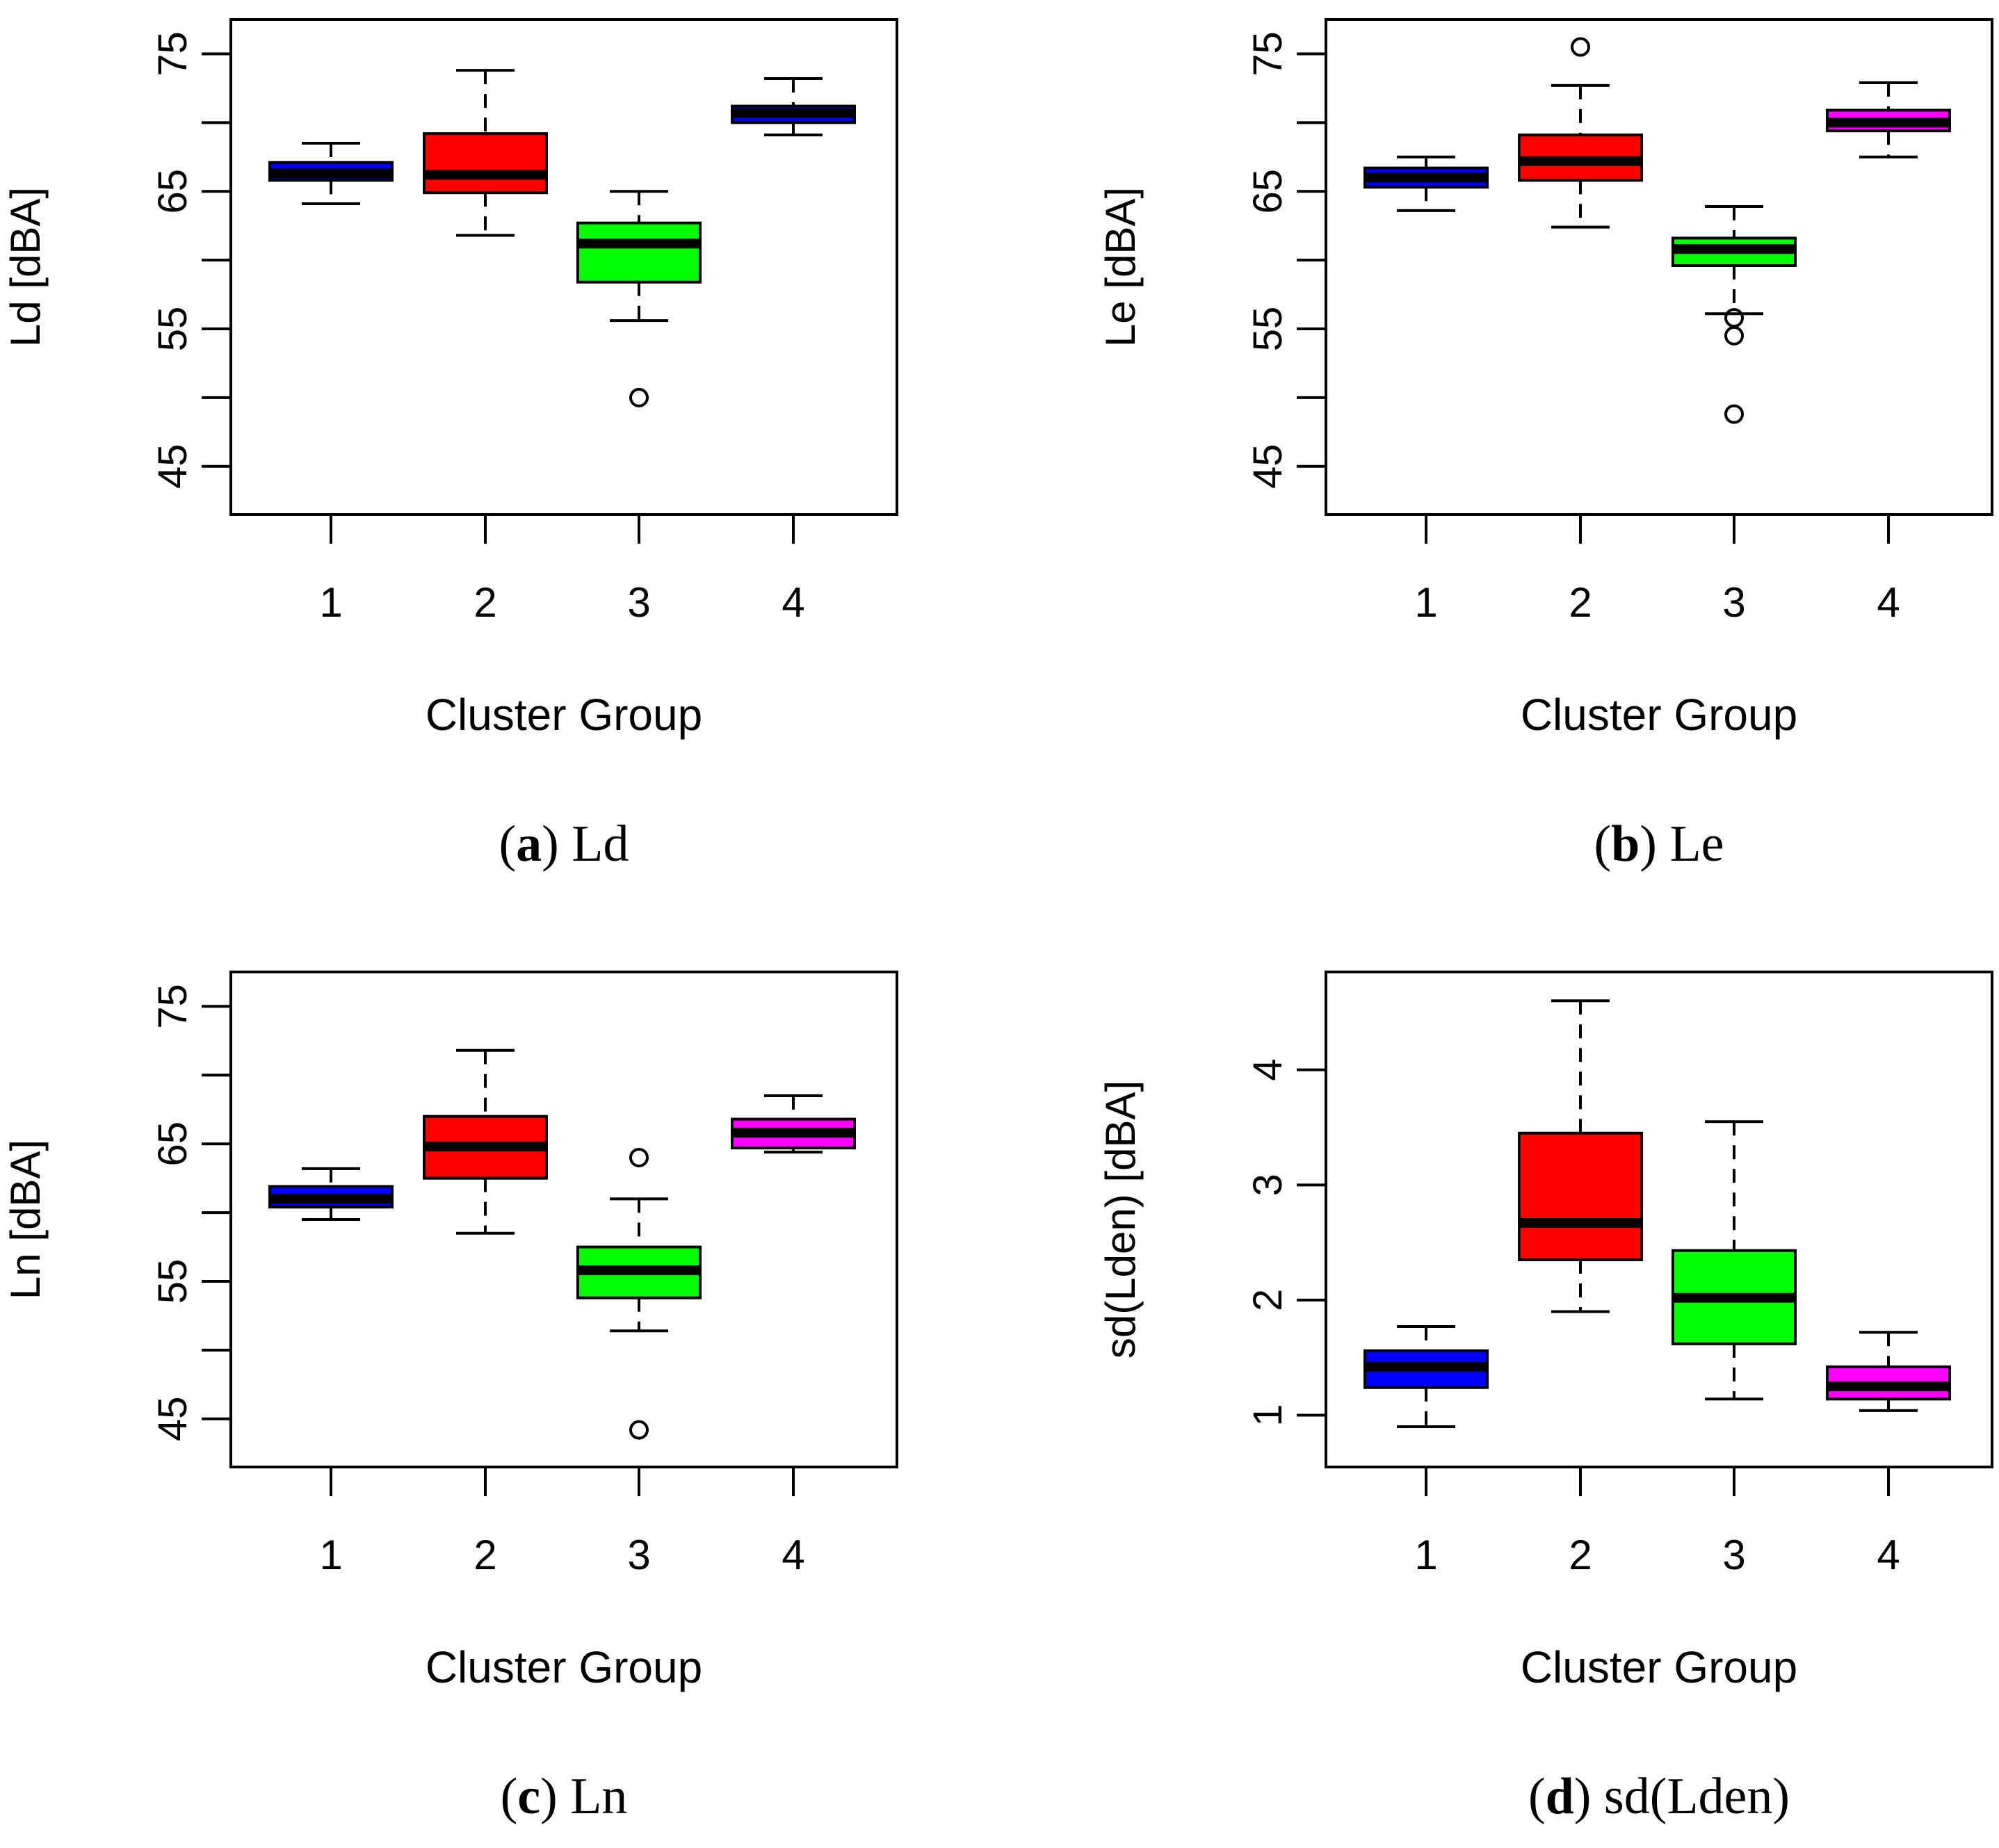 This screenshot has height=1848, width=1999. Describe the element at coordinates (528, 1796) in the screenshot. I see `caption-letter: c` at that location.